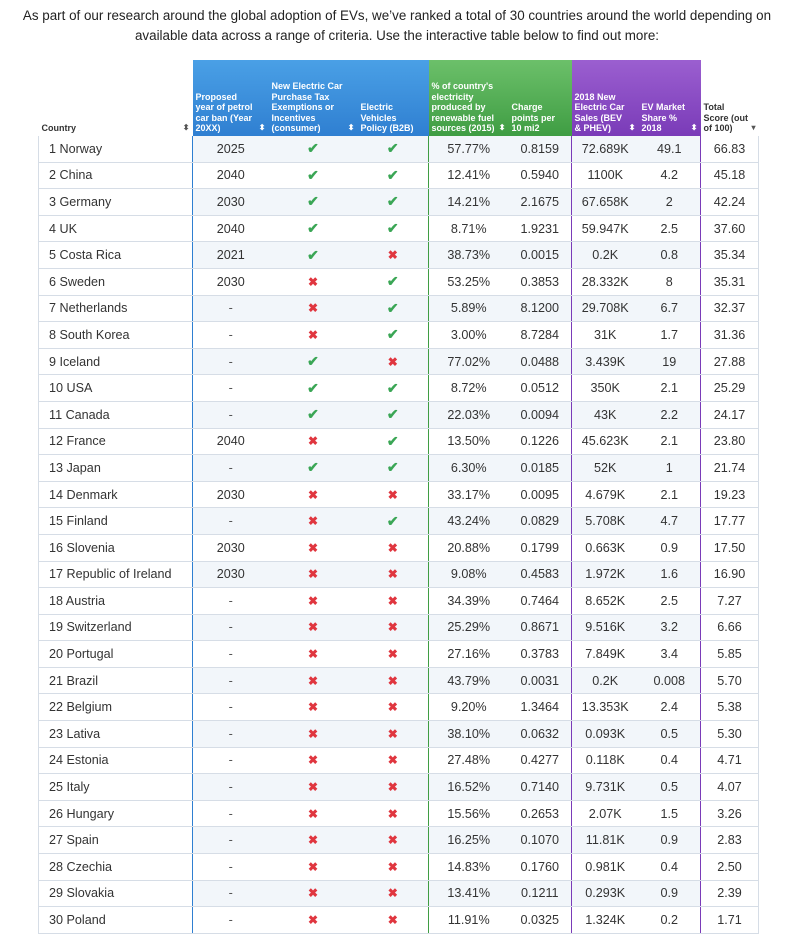 The height and width of the screenshot is (939, 794). Describe the element at coordinates (540, 707) in the screenshot. I see `cell-charge-points: 1.3464` at that location.